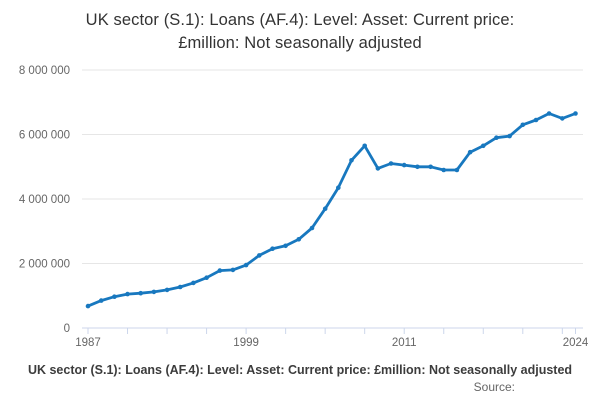 The width and height of the screenshot is (600, 400). What do you see at coordinates (44, 136) in the screenshot?
I see `y-axis-tick-label: 6 000 000` at bounding box center [44, 136].